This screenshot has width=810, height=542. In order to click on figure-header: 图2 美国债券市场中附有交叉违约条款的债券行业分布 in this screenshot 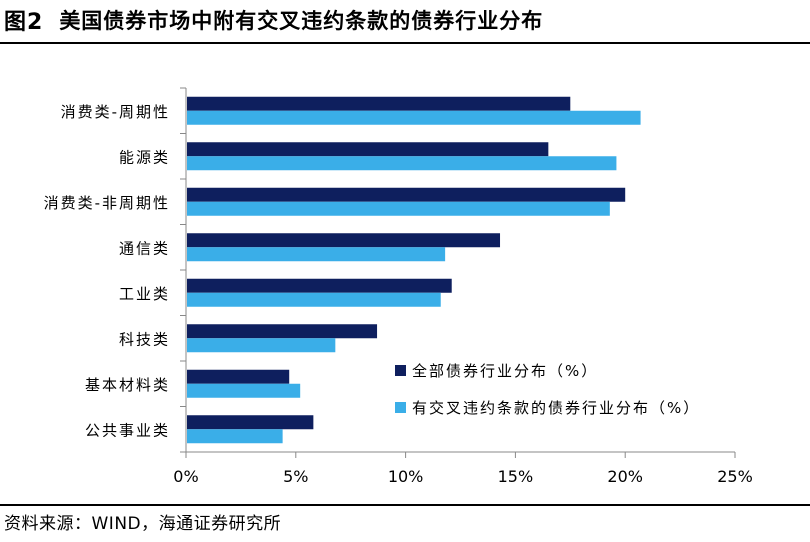, I will do `click(405, 20)`.